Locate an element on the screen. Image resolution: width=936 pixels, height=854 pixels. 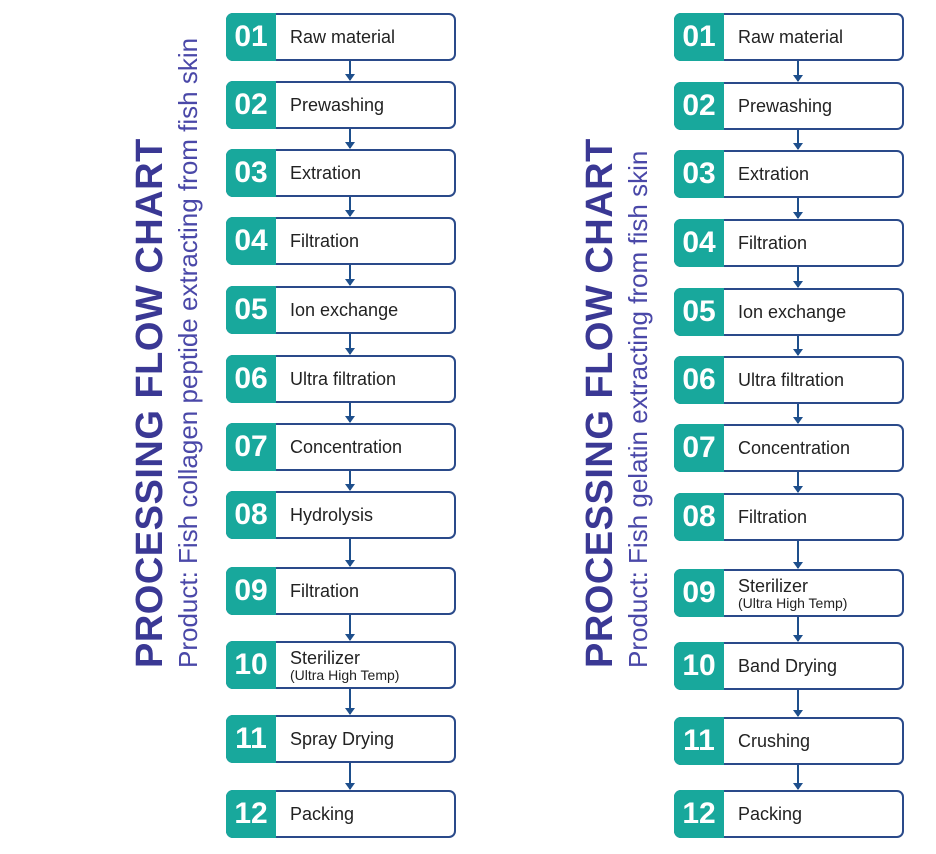
step-label: Packing is located at coordinates (322, 814).